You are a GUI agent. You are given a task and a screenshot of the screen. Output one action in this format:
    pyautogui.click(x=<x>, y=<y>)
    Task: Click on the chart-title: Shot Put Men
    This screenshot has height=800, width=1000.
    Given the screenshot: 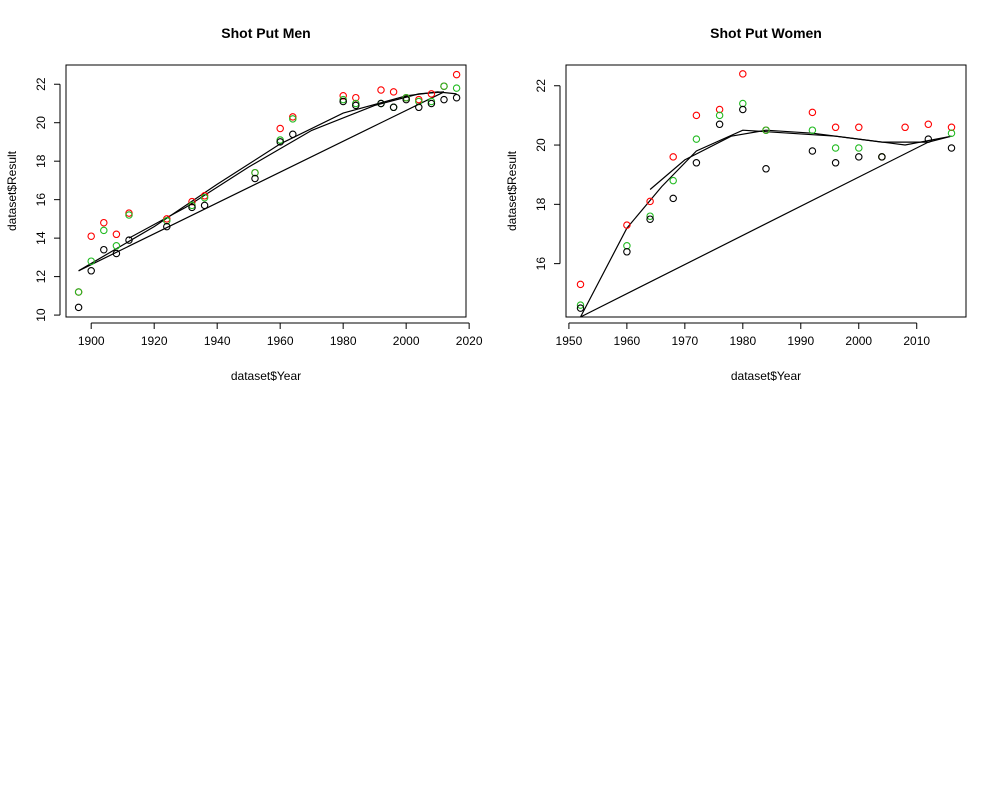 What is the action you would take?
    pyautogui.click(x=265, y=33)
    